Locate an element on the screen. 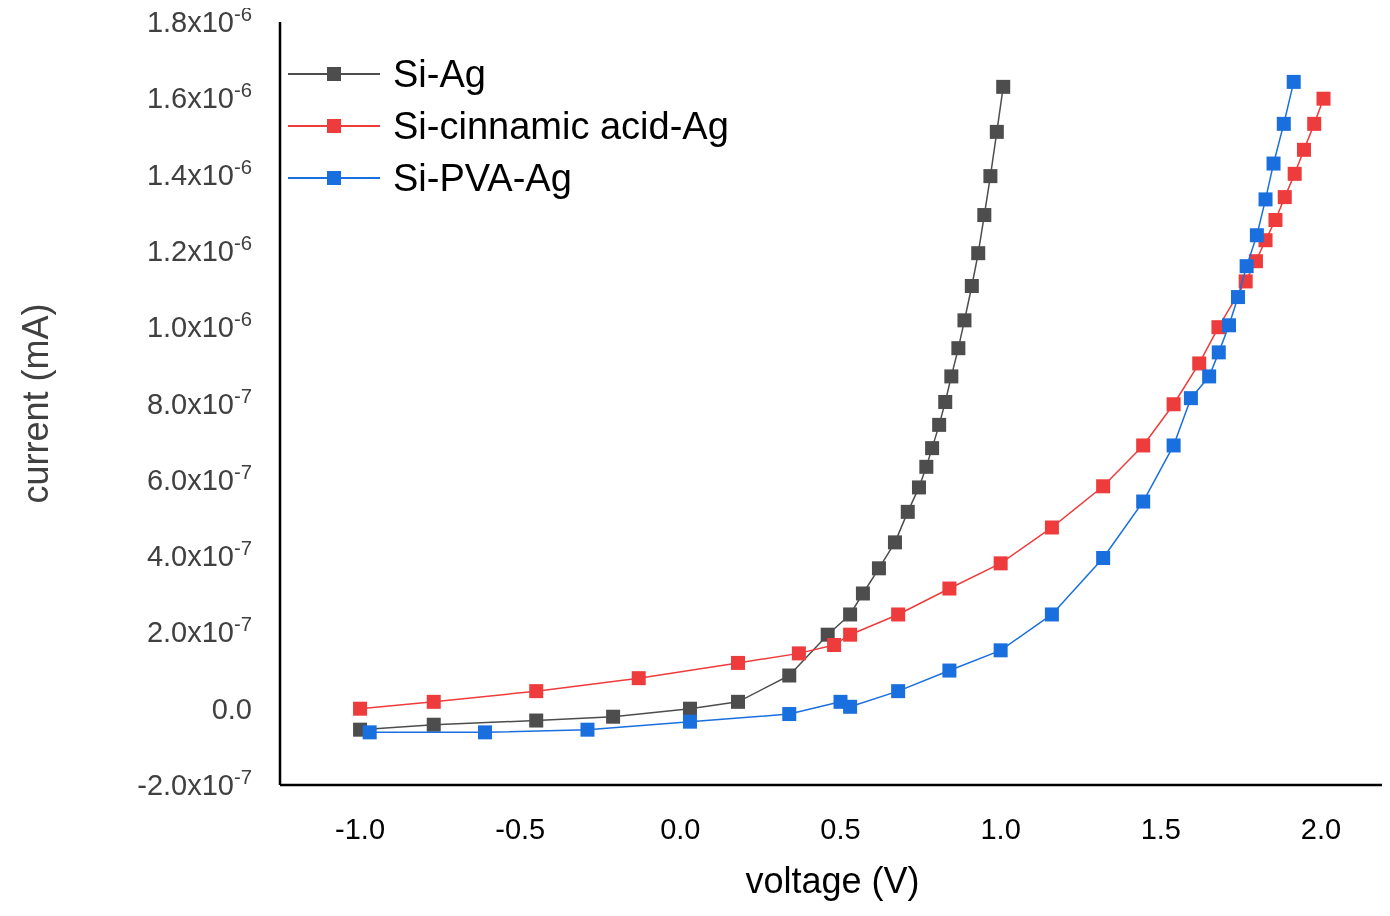 This screenshot has height=916, width=1390. y-tick-label: 4.0x10$^{-7}$ is located at coordinates (199, 555).